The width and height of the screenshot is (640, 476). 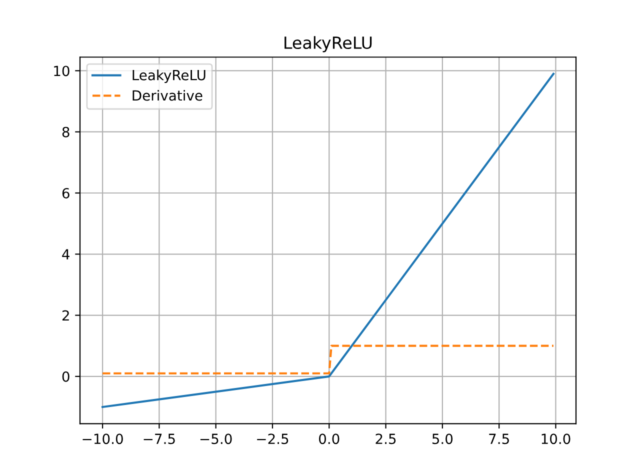 What do you see at coordinates (442, 439) in the screenshot?
I see `x-tick-label: 5.0` at bounding box center [442, 439].